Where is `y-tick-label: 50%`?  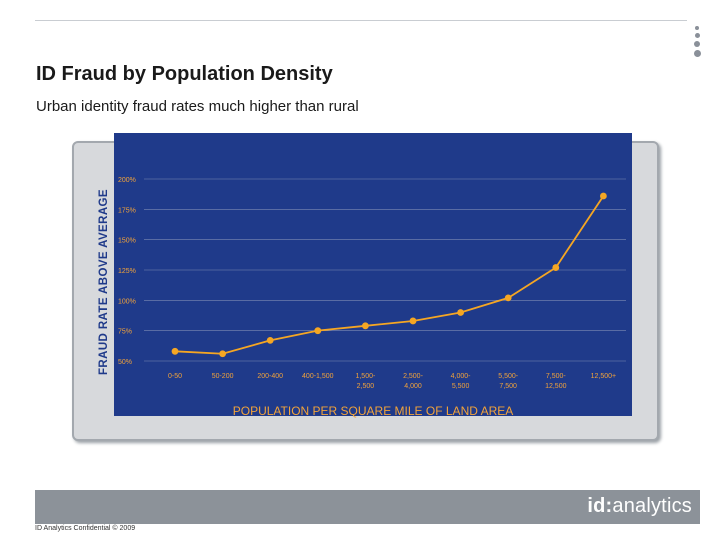 y-tick-label: 50% is located at coordinates (125, 362).